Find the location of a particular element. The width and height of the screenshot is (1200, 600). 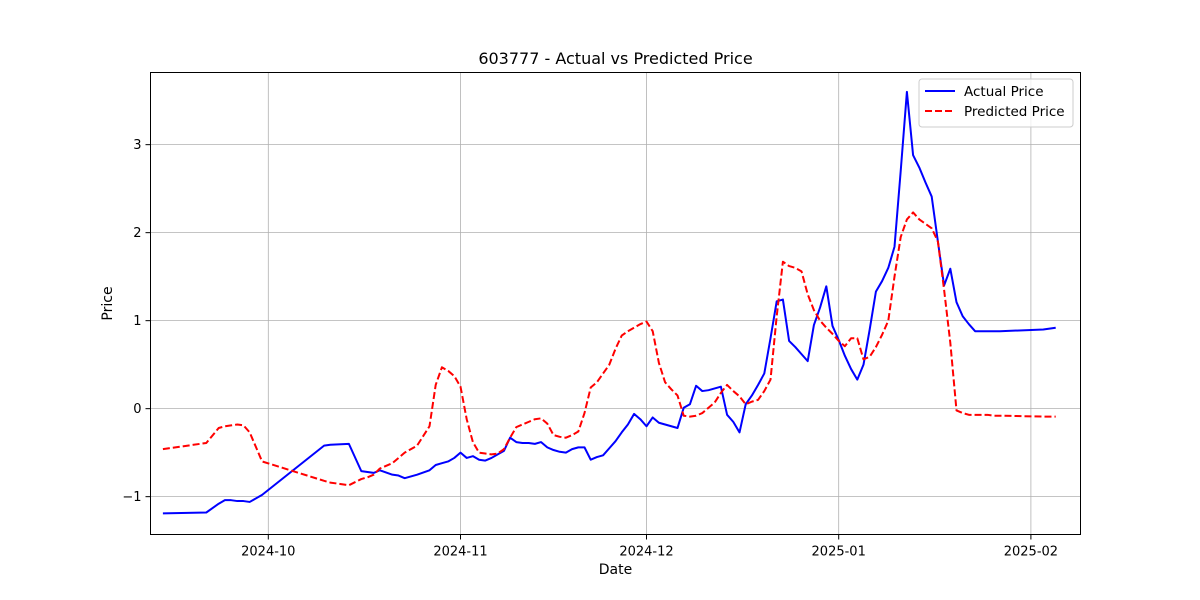

y-tick-label: 2 is located at coordinates (137, 233).